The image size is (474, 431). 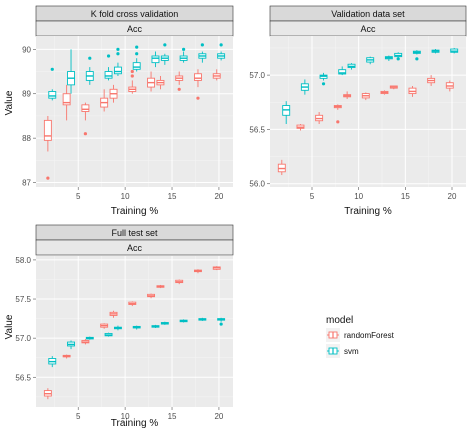 I want to click on plot-area, so click(x=134, y=331).